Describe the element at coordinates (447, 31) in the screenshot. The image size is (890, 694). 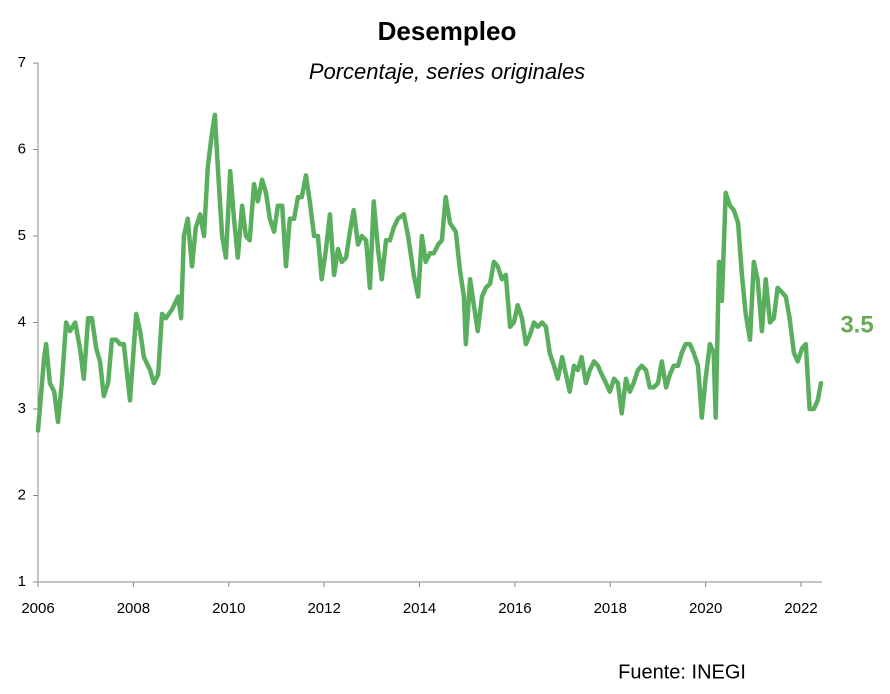
I see `chart-title: Desempleo` at that location.